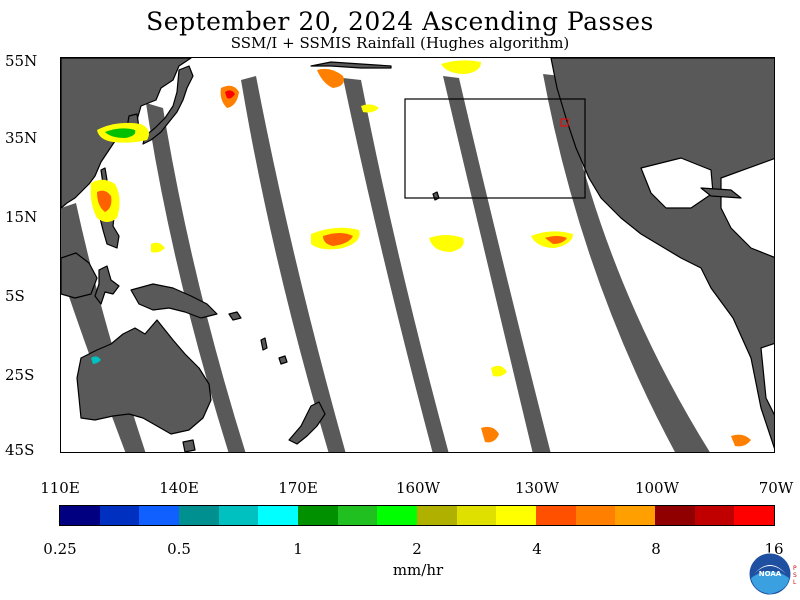 Image resolution: width=800 pixels, height=600 pixels. What do you see at coordinates (677, 183) in the screenshot?
I see `gulf-of-mexico` at bounding box center [677, 183].